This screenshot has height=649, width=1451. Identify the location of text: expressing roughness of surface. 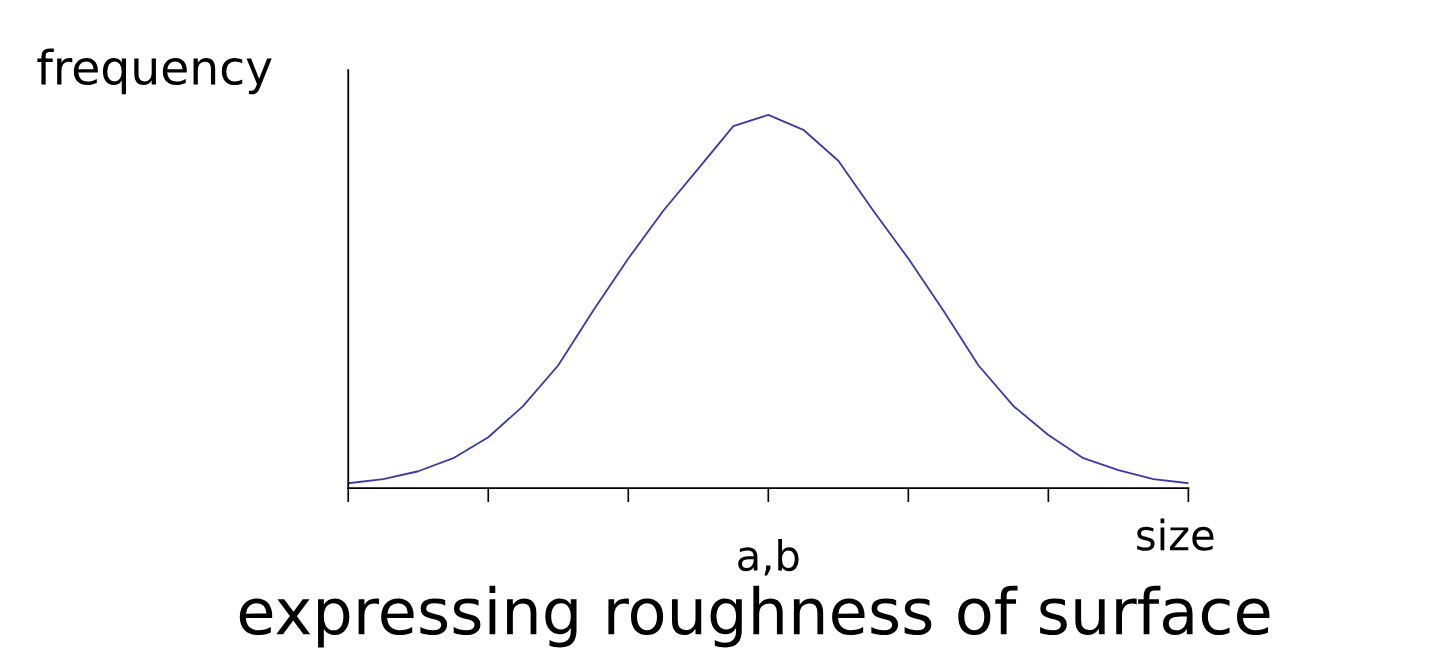
(754, 616).